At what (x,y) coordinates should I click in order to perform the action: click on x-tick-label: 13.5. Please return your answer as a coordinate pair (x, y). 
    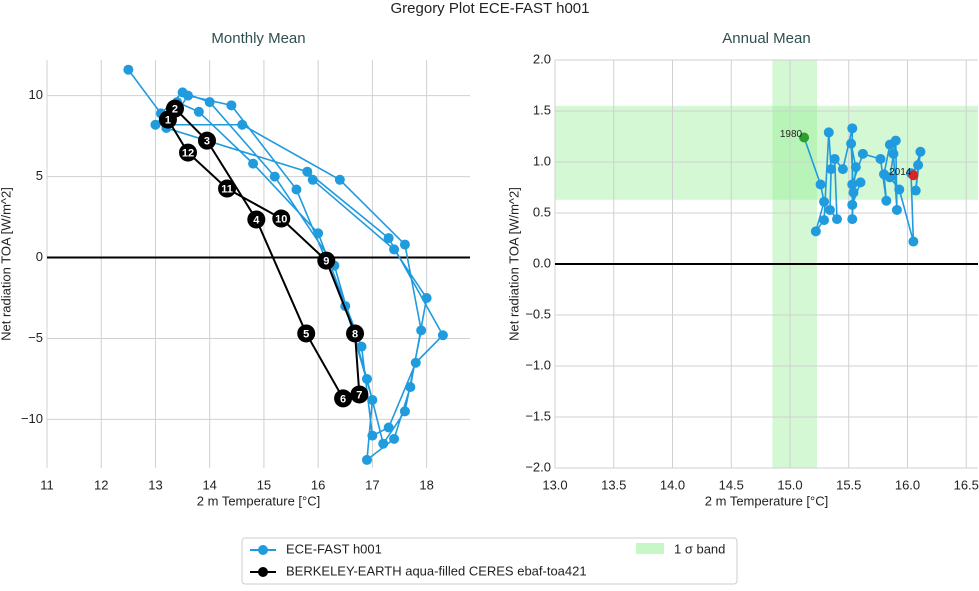
    Looking at the image, I should click on (613, 484).